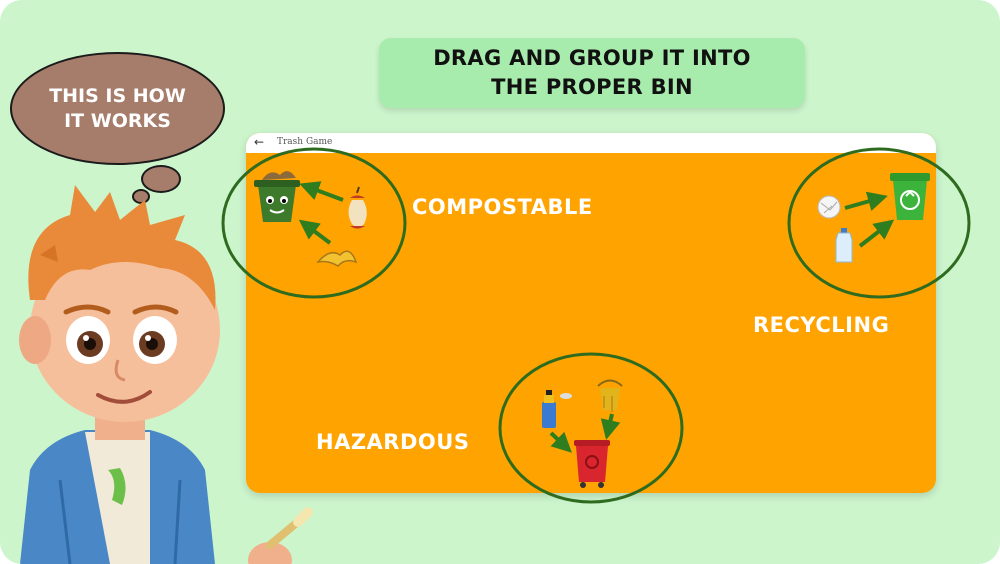 This screenshot has width=1000, height=564. What do you see at coordinates (141, 196) in the screenshot?
I see `thought-dot-small` at bounding box center [141, 196].